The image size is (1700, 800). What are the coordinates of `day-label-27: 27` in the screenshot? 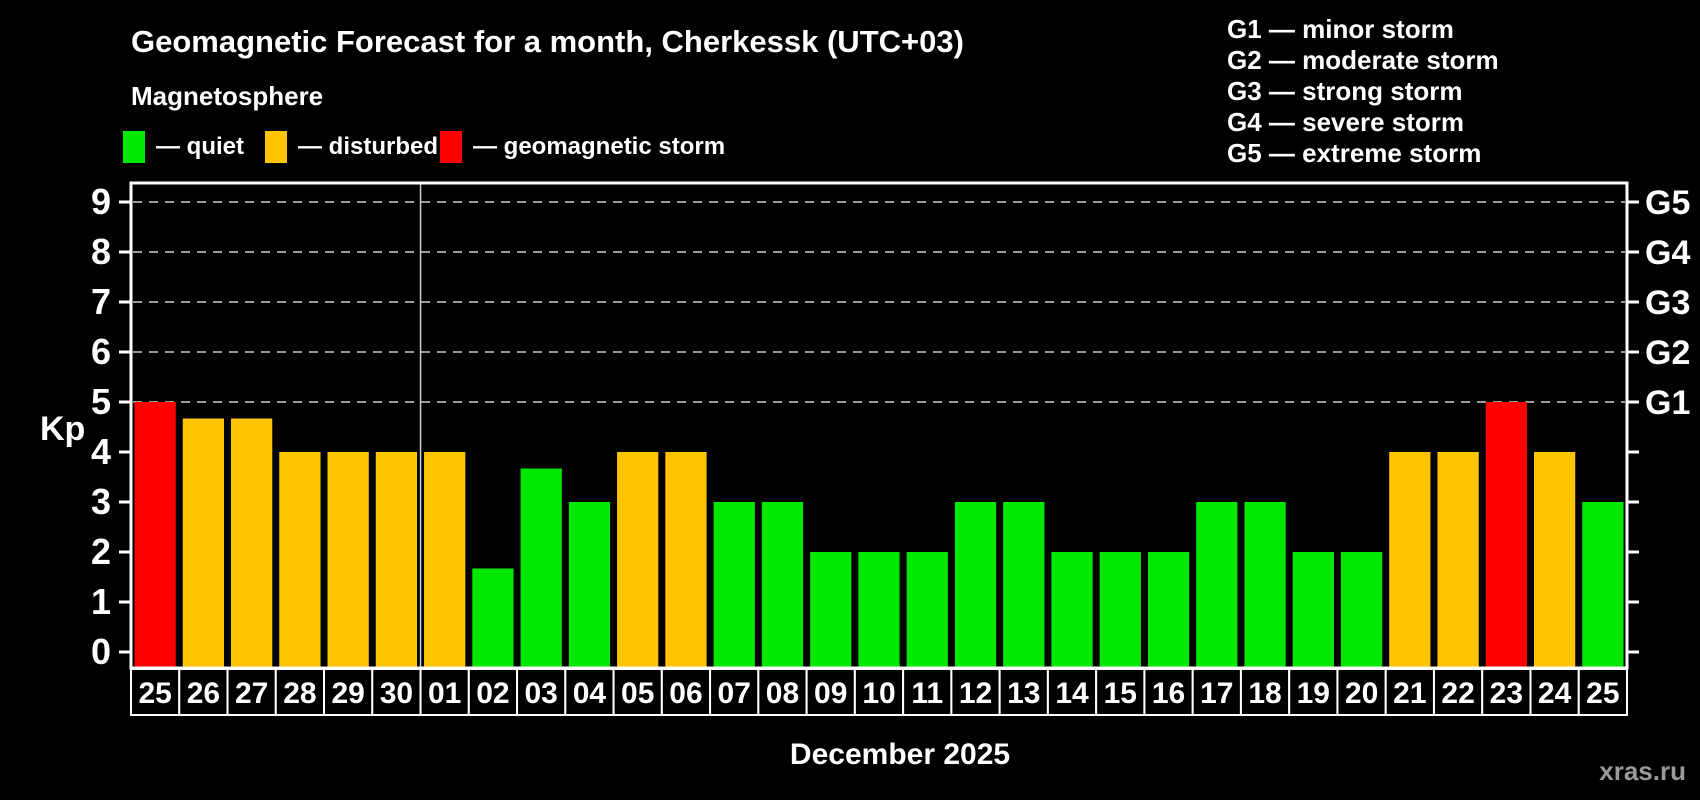 It's located at (251, 693).